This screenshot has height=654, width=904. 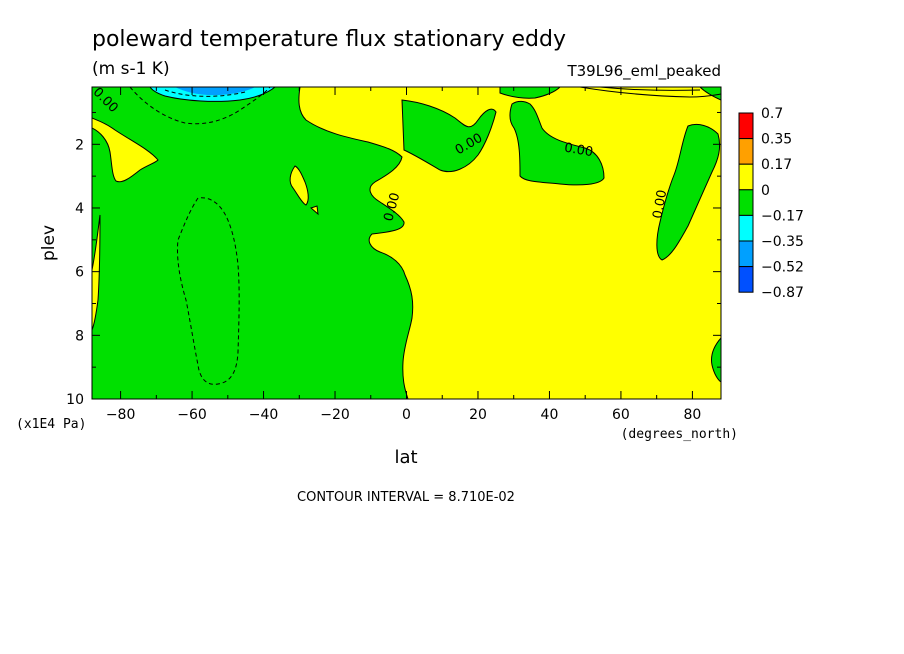 I want to click on y-axis-label: plev, so click(x=49, y=243).